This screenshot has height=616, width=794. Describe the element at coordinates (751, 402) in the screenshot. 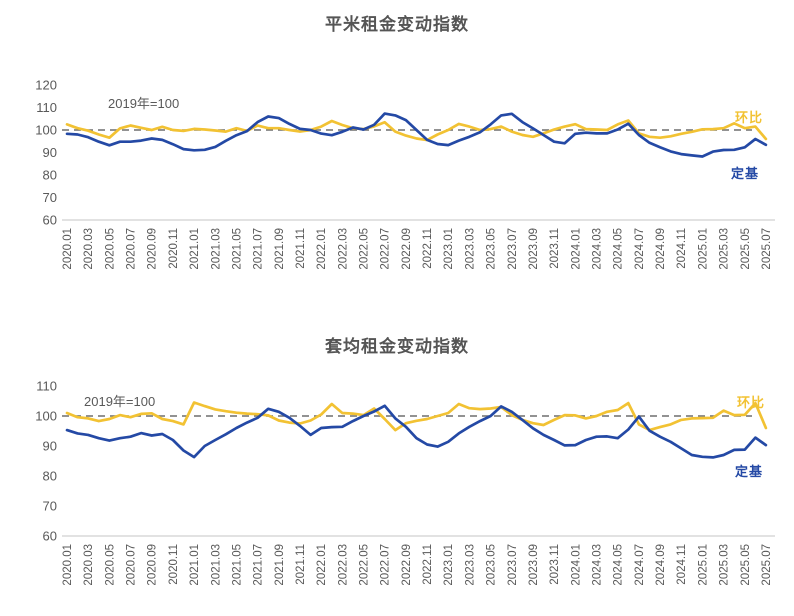

I see `chart2-mom-series-label: 环比` at that location.